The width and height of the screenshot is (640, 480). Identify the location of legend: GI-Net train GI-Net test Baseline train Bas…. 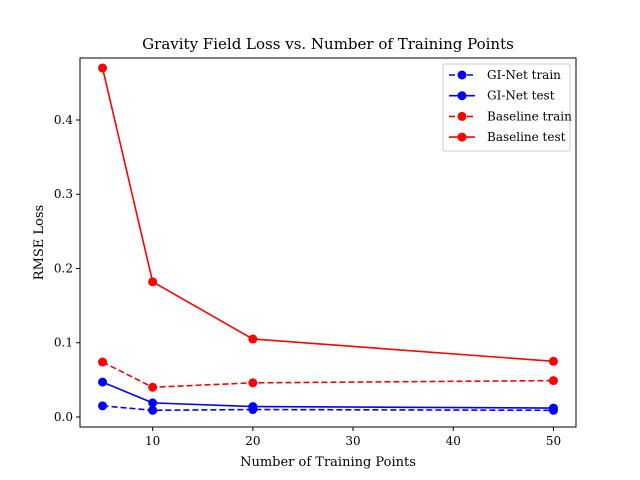
(507, 107).